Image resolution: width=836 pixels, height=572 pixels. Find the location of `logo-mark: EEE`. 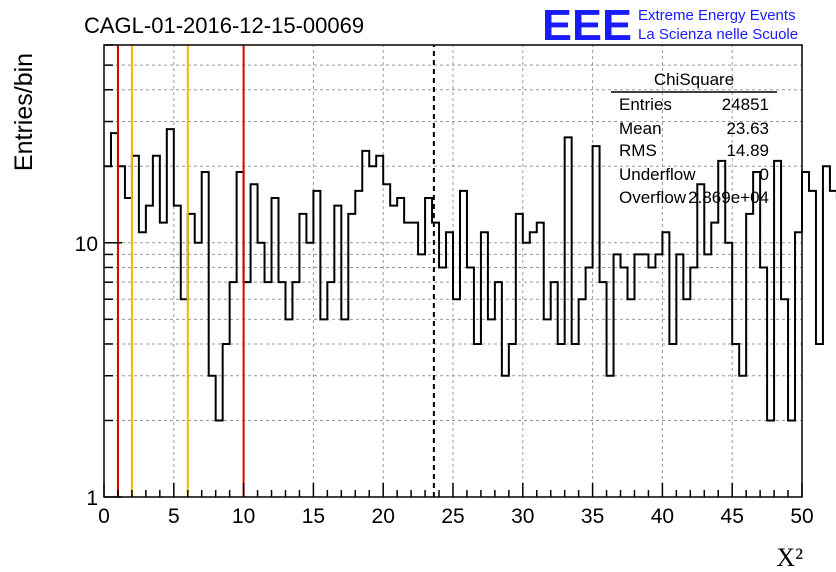

logo-mark: EEE is located at coordinates (587, 25).